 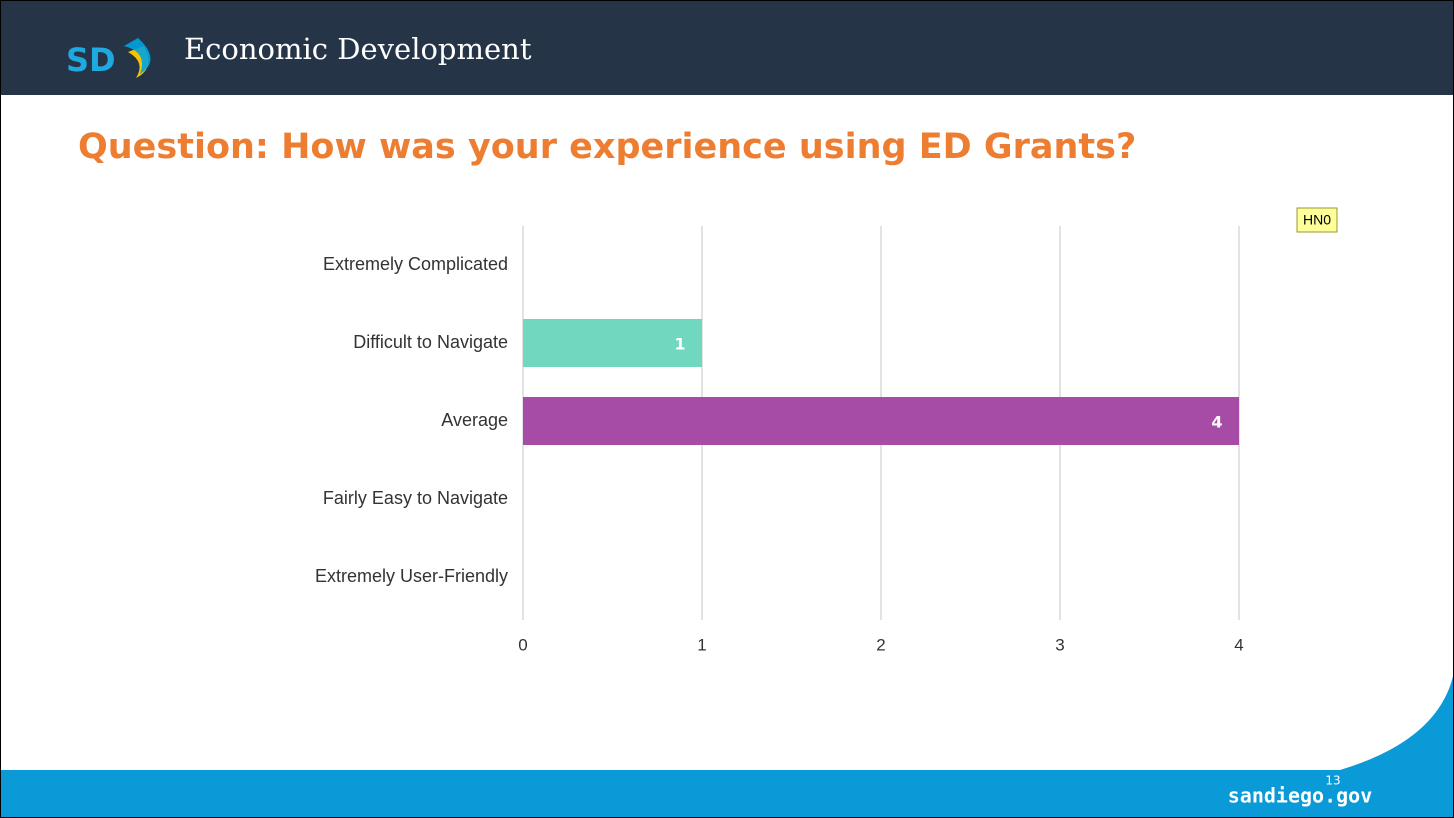 I want to click on y-tick-label: Average, so click(x=474, y=420).